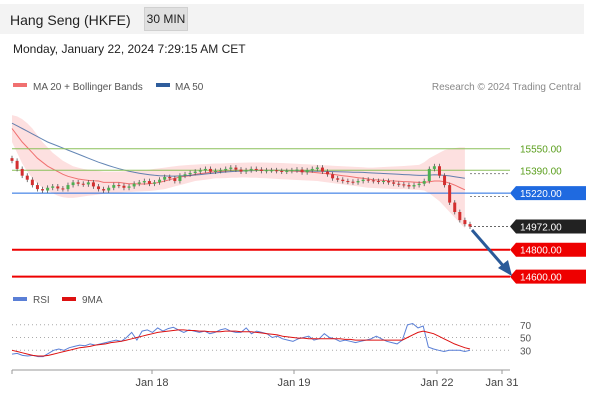 The image size is (590, 400). I want to click on x-tick-label: Jan 22, so click(436, 383).